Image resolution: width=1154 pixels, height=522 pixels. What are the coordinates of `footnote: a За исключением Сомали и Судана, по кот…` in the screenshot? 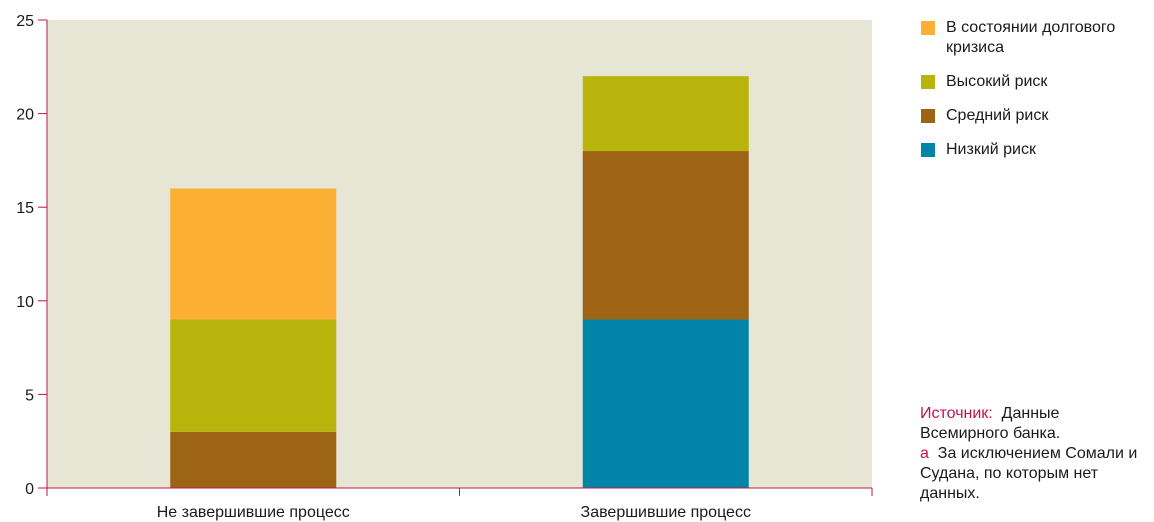 It's located at (1036, 474).